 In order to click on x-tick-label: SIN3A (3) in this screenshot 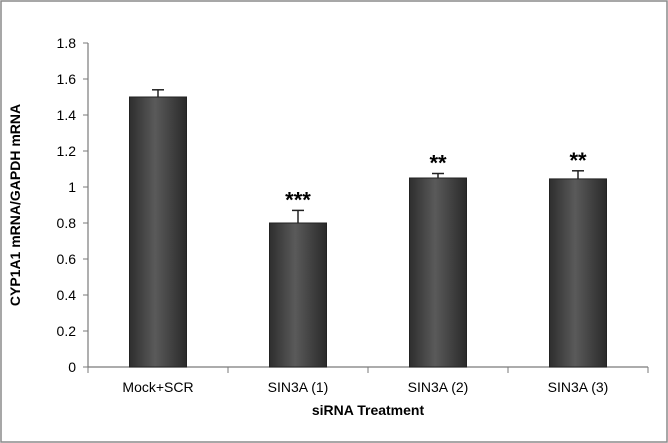, I will do `click(578, 387)`.